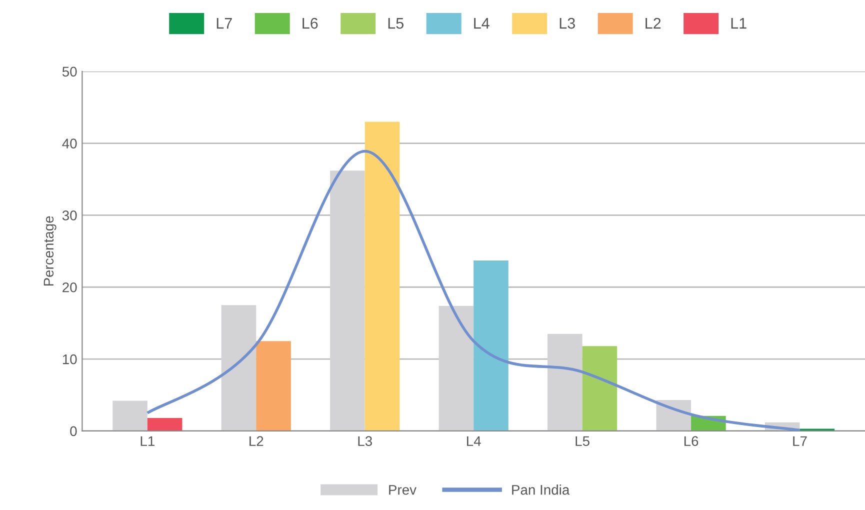 The image size is (865, 510). What do you see at coordinates (482, 23) in the screenshot?
I see `legend-label: L4` at bounding box center [482, 23].